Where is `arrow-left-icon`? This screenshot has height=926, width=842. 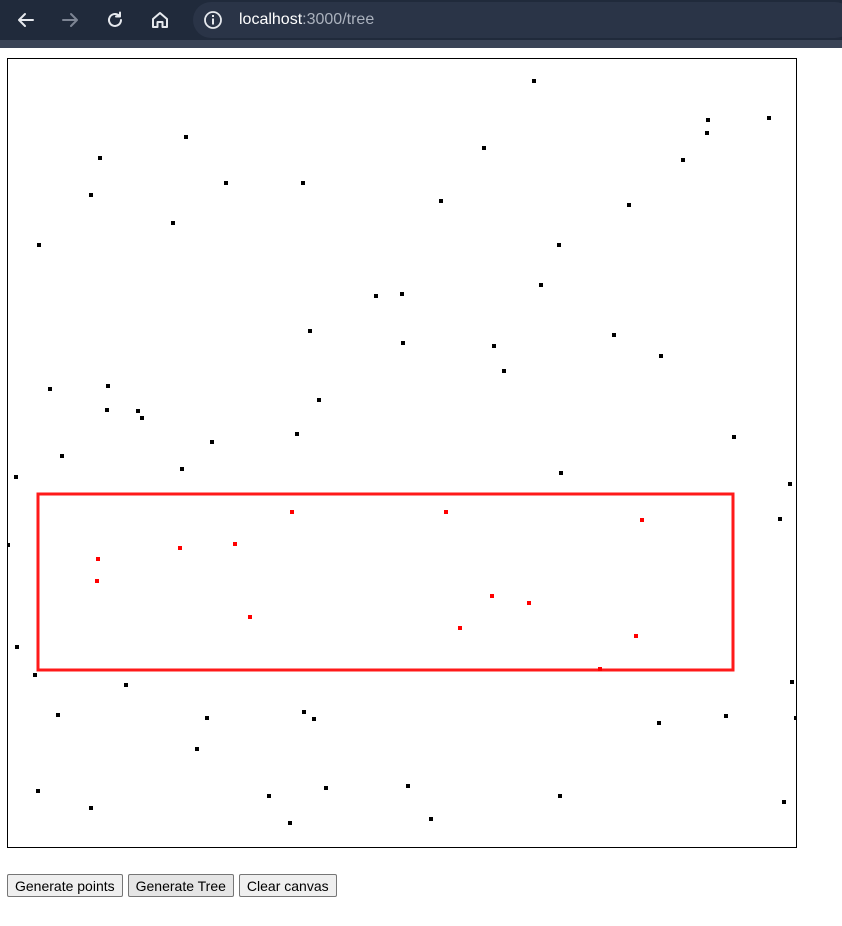
arrow-left-icon is located at coordinates (26, 20).